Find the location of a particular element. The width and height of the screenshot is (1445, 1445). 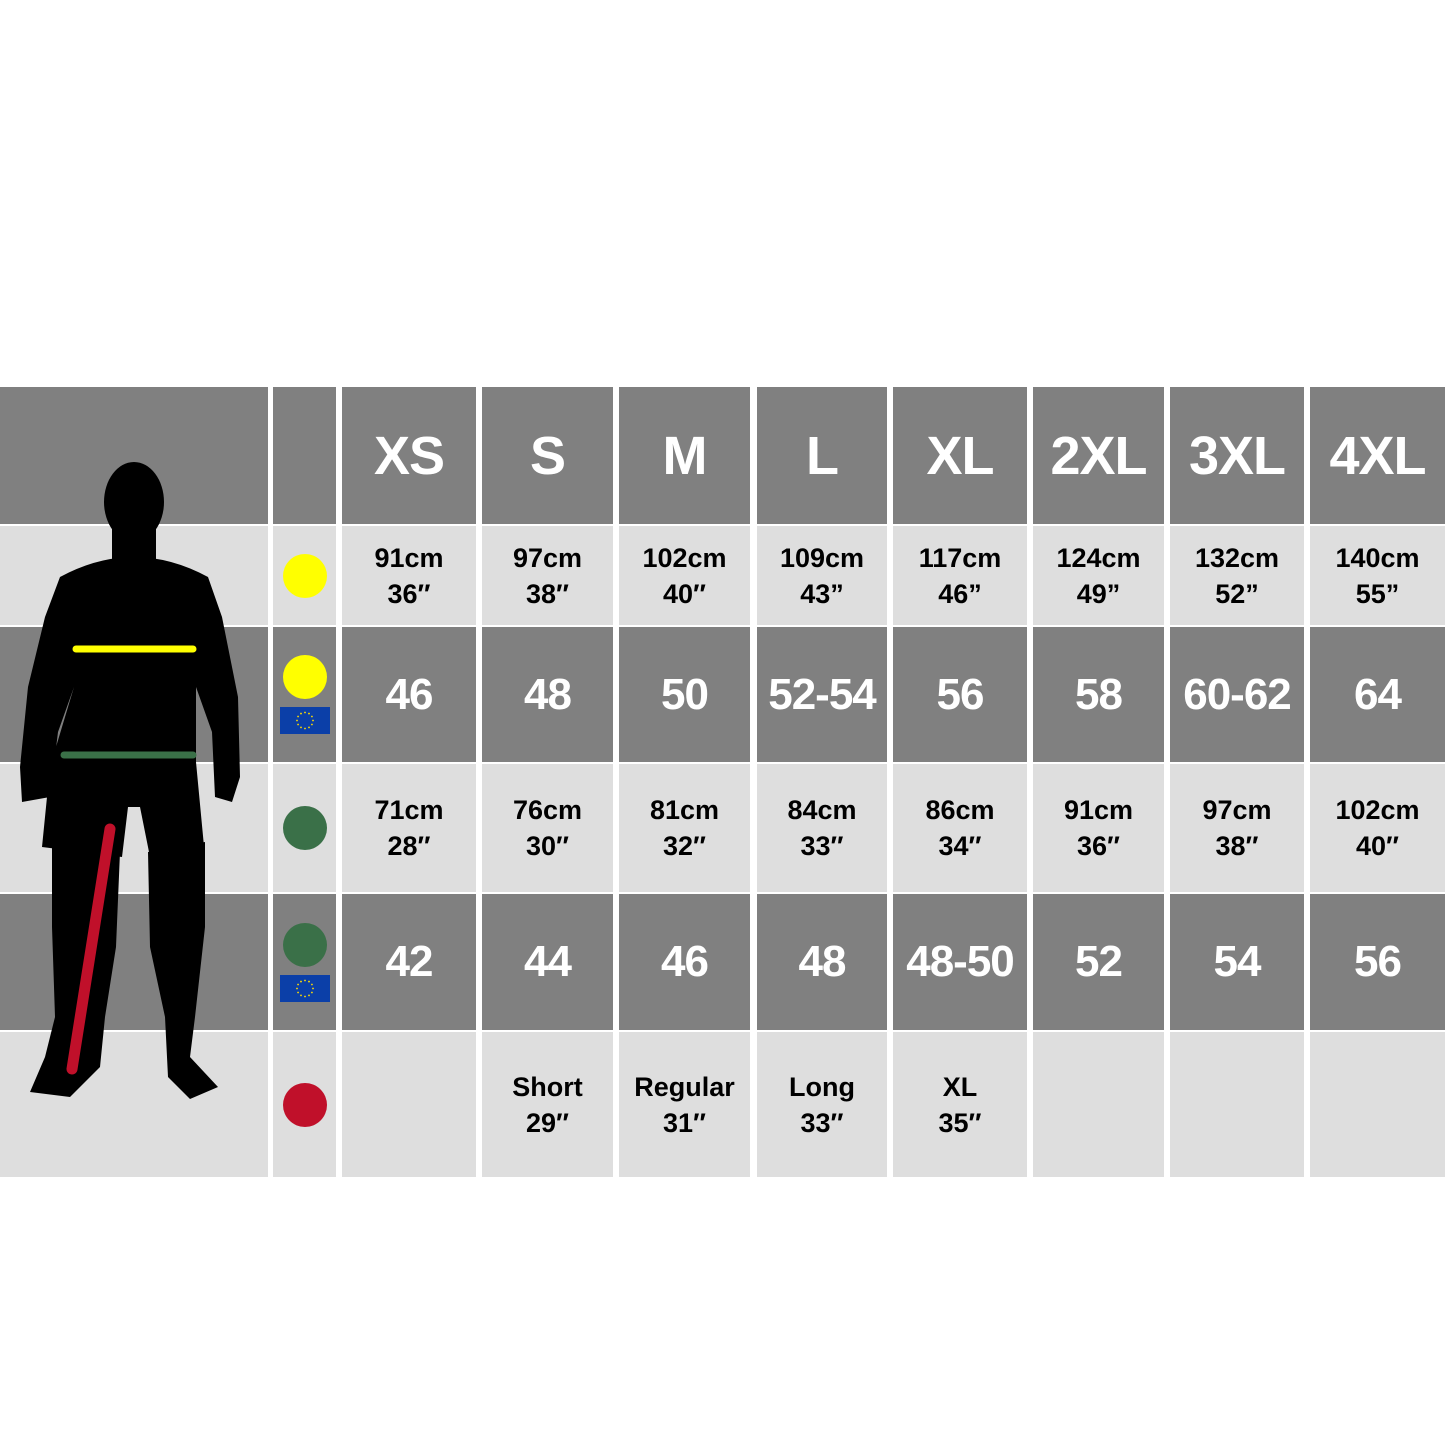

leg-measure-line is located at coordinates (91, 949).